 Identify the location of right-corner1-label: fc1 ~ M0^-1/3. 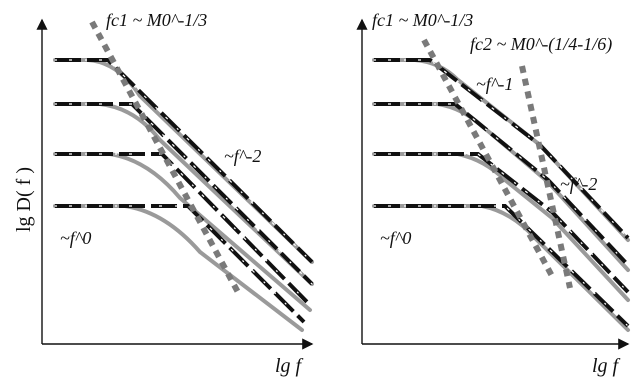
(422, 20).